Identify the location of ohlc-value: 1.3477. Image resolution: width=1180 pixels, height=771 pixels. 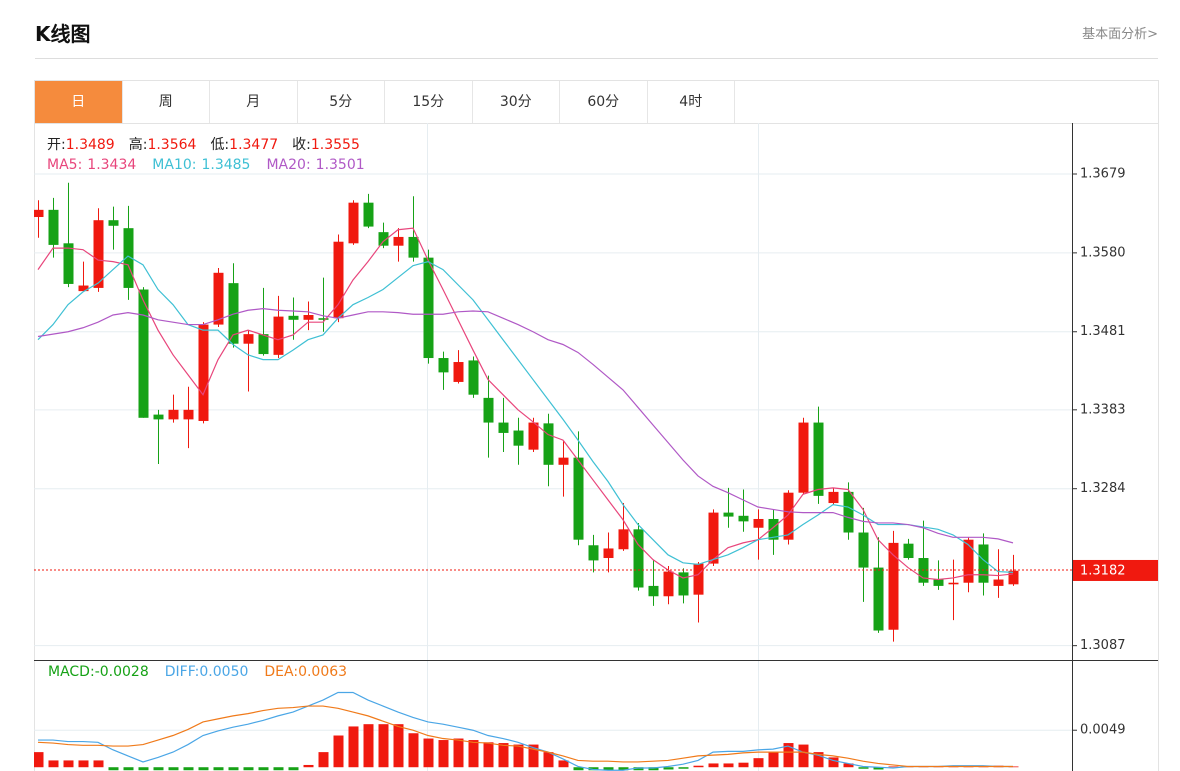
(254, 145).